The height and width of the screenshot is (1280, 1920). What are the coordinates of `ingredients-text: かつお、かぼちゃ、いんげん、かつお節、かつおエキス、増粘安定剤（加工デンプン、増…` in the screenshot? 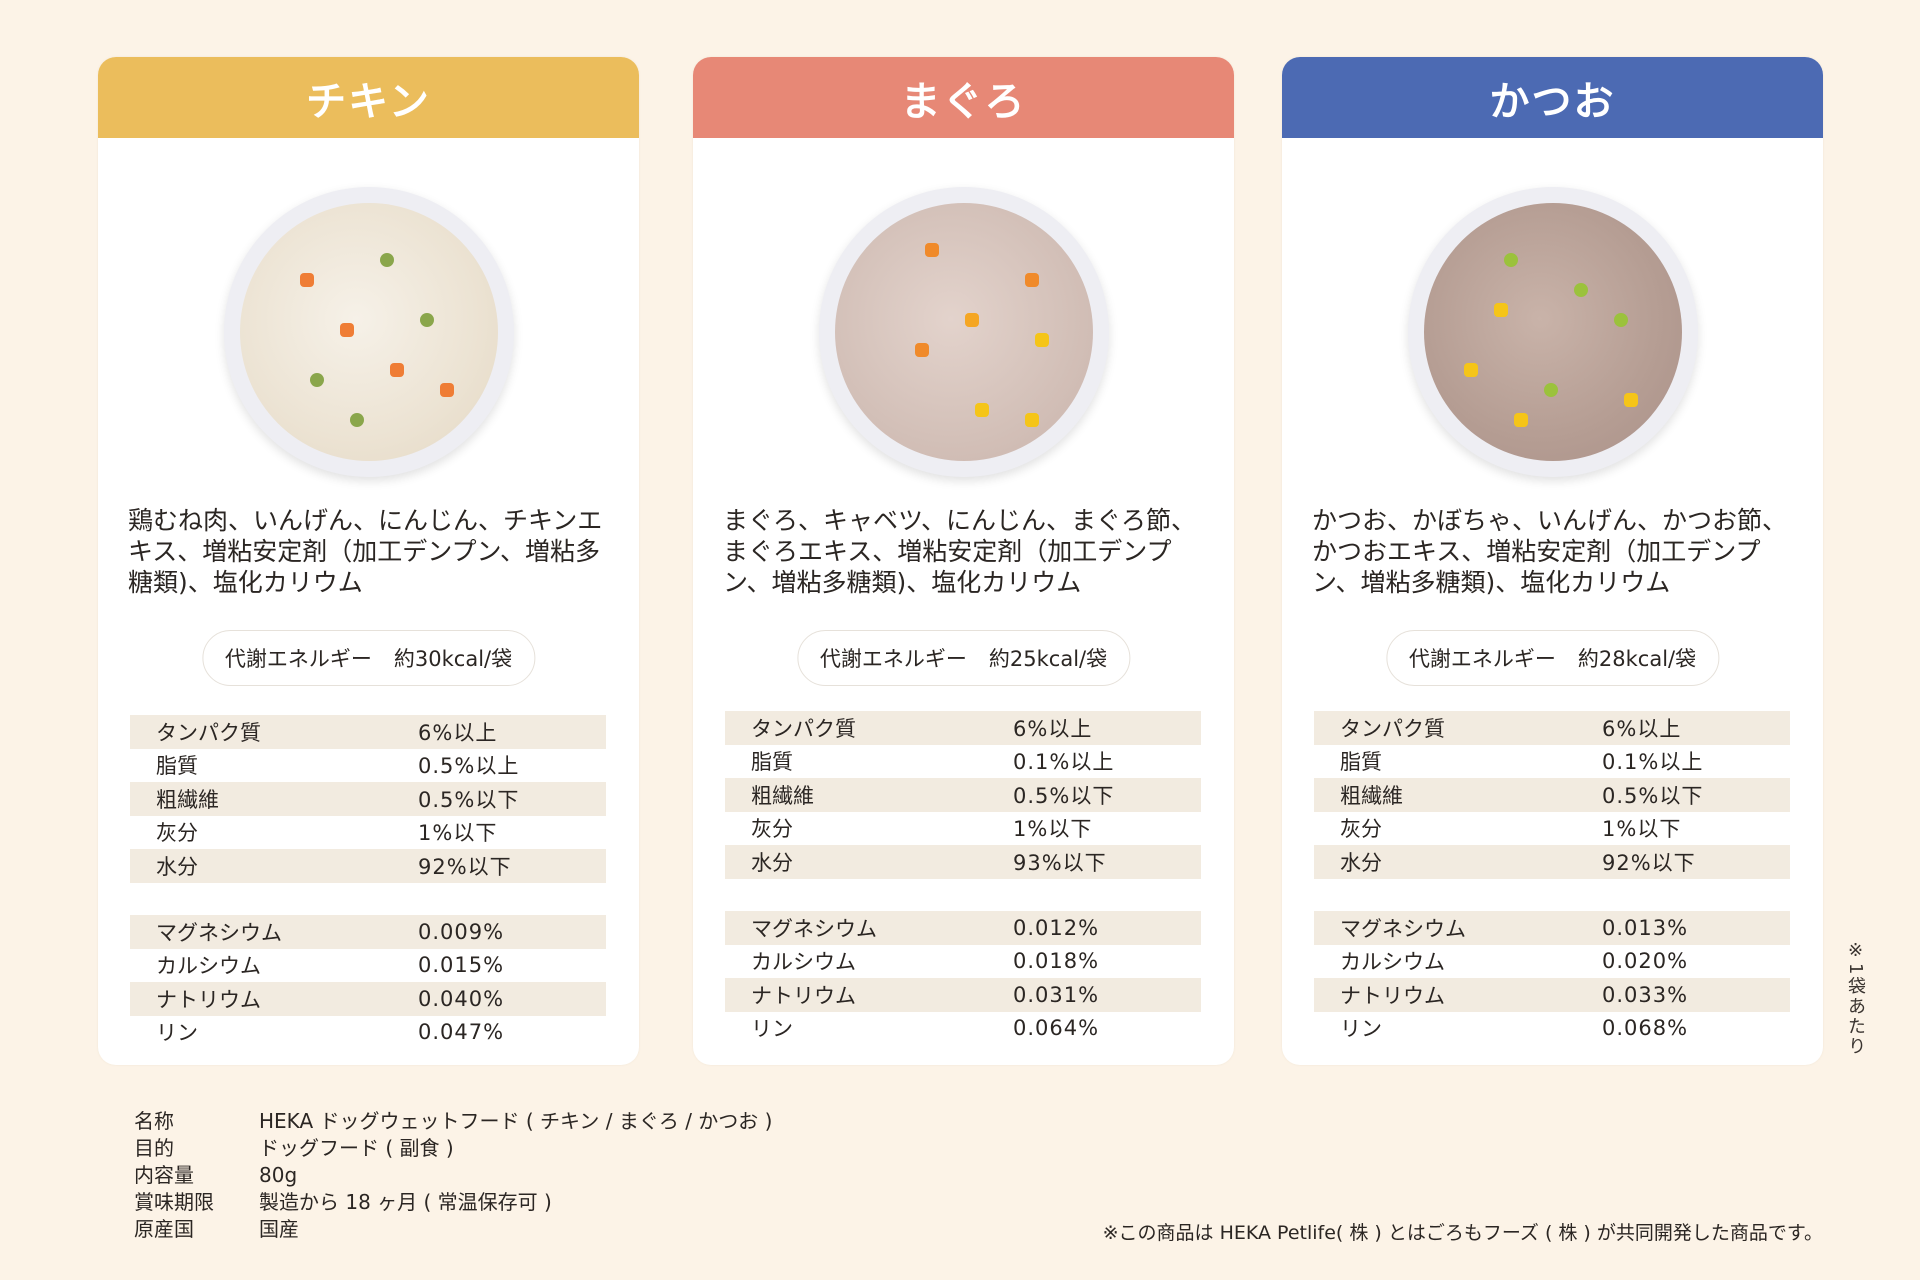 It's located at (1550, 551).